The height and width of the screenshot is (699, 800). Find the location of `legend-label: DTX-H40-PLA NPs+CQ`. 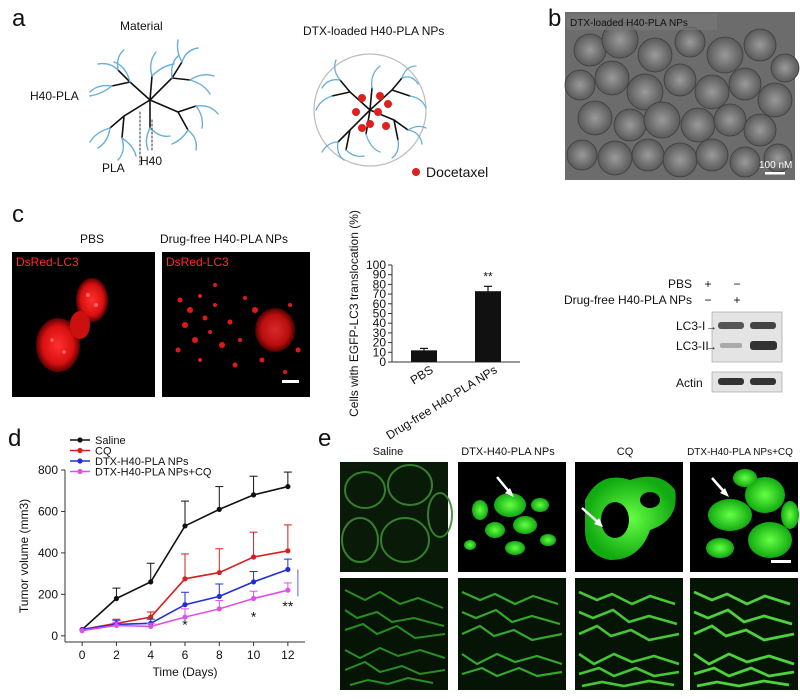

legend-label: DTX-H40-PLA NPs+CQ is located at coordinates (153, 473).